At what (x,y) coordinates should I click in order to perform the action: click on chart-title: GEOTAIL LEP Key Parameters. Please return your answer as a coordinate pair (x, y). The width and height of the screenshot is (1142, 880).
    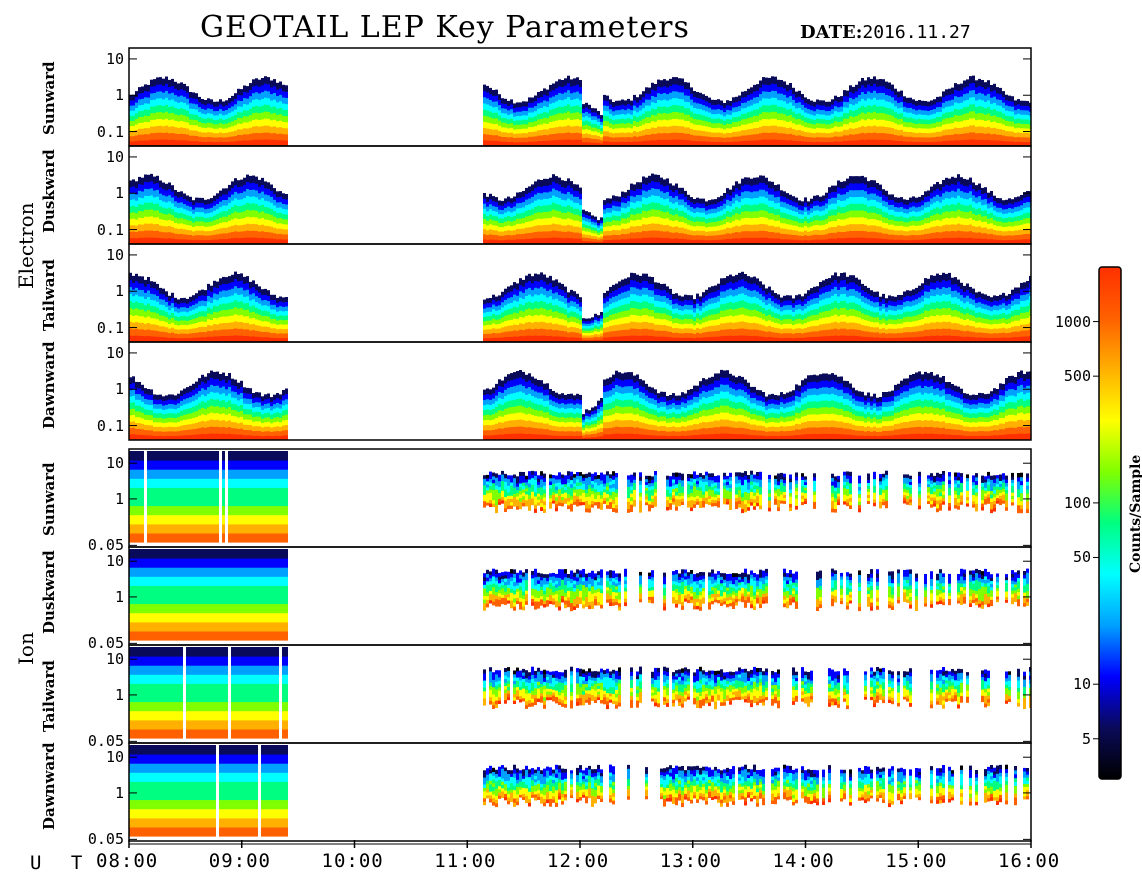
    Looking at the image, I should click on (445, 27).